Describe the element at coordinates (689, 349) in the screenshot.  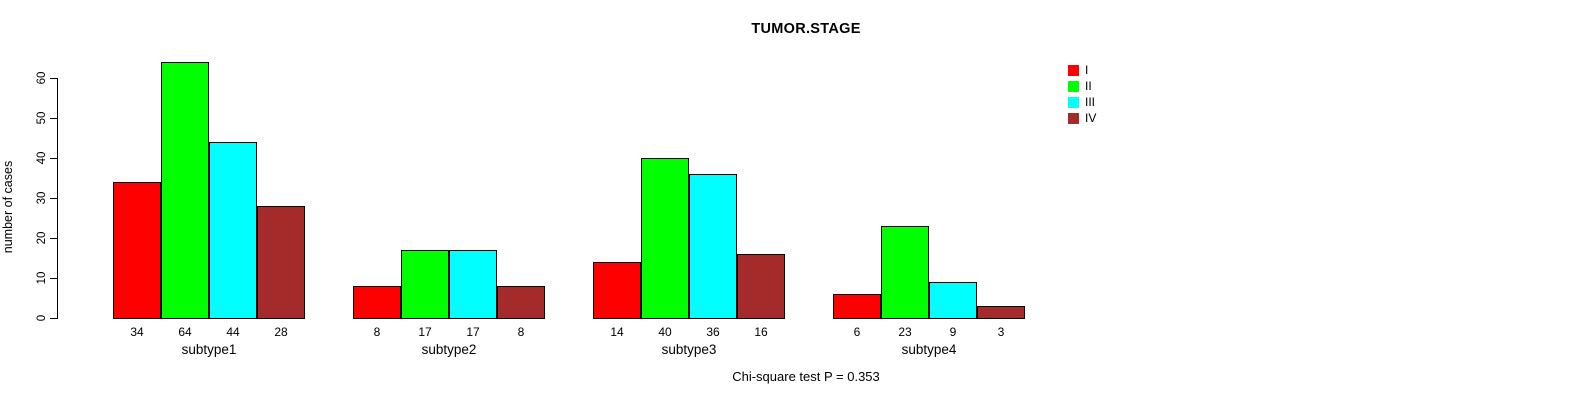
I see `category-label-subtype3: subtype3` at that location.